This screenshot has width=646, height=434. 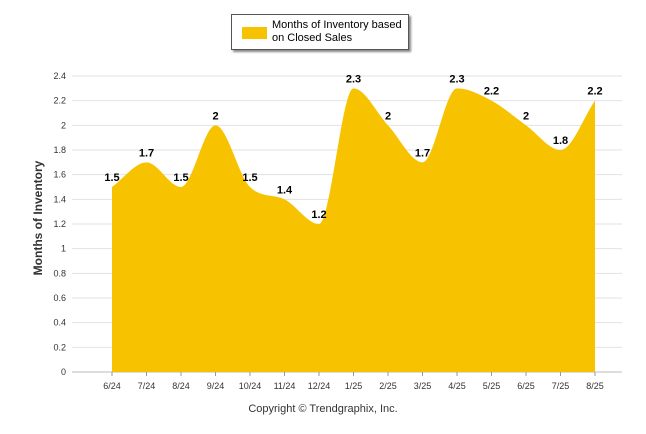 I want to click on y-tick-label: 0.2, so click(x=59, y=347).